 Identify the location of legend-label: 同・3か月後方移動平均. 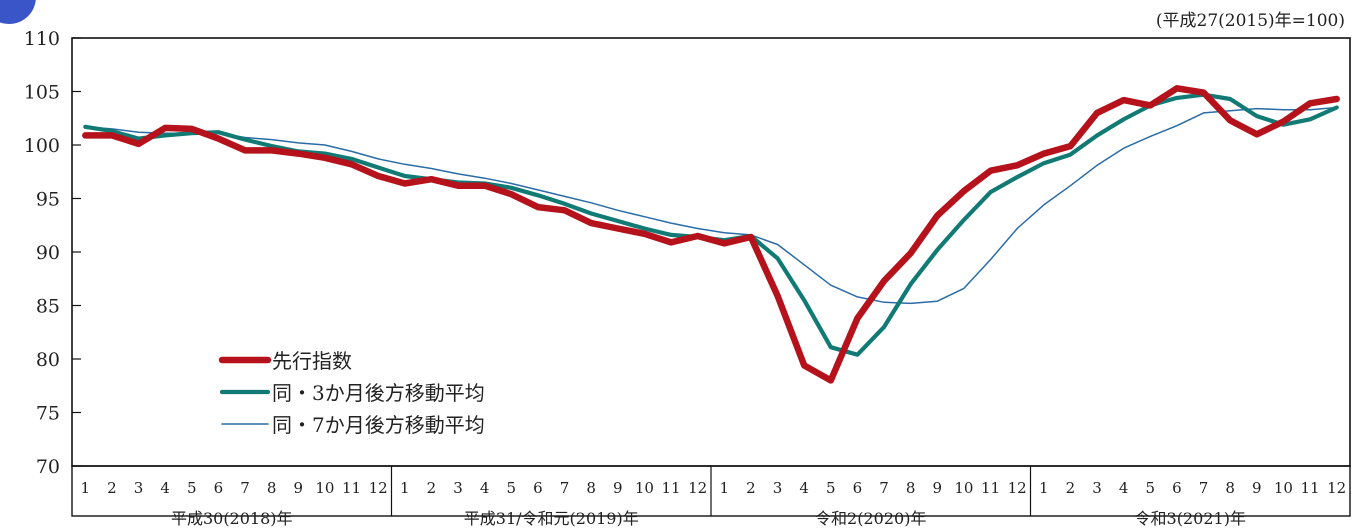
(378, 393).